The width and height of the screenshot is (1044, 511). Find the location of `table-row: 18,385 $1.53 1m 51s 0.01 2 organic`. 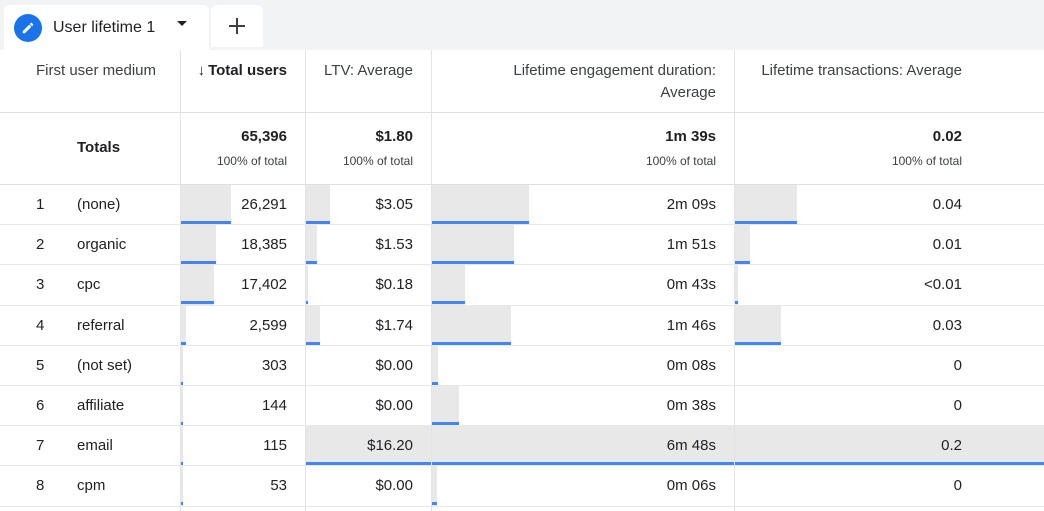

table-row: 18,385 $1.53 1m 51s 0.01 2 organic is located at coordinates (522, 245).